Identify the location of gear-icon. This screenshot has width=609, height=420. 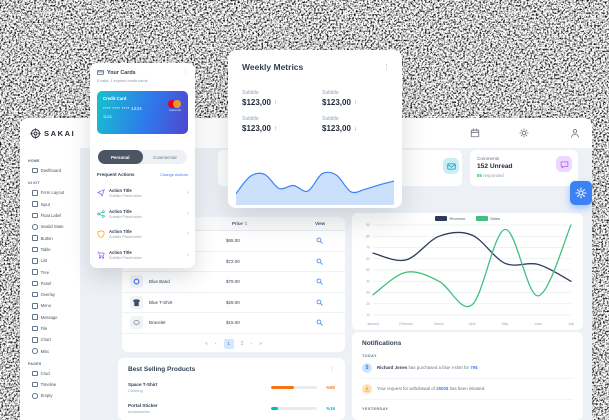
(581, 193).